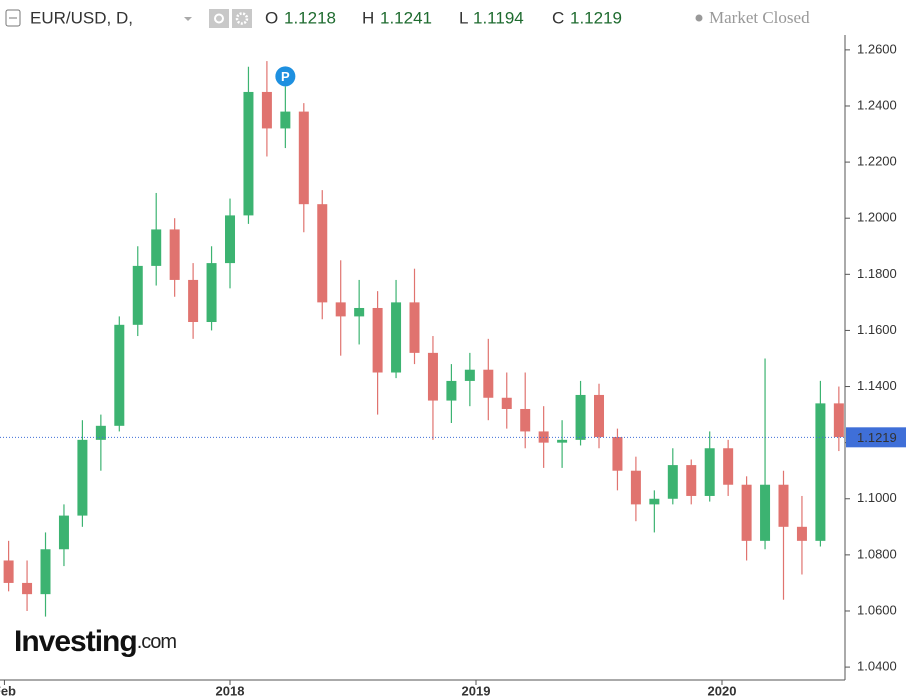 The width and height of the screenshot is (906, 700). I want to click on y-tick-label: 1.2200, so click(877, 161).